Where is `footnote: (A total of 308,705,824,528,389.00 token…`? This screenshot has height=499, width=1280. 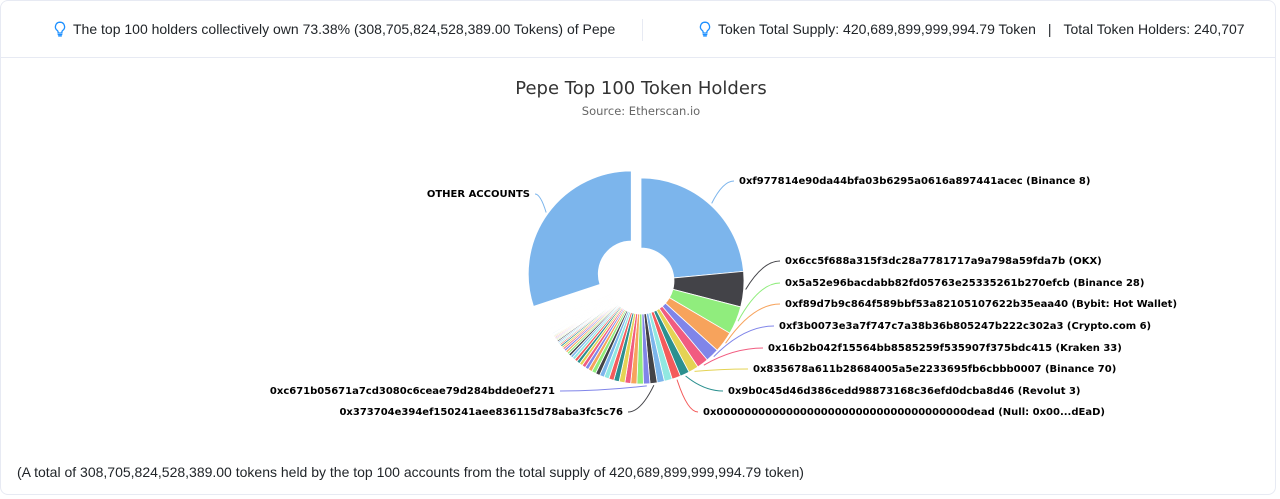 footnote: (A total of 308,705,824,528,389.00 token… is located at coordinates (410, 472).